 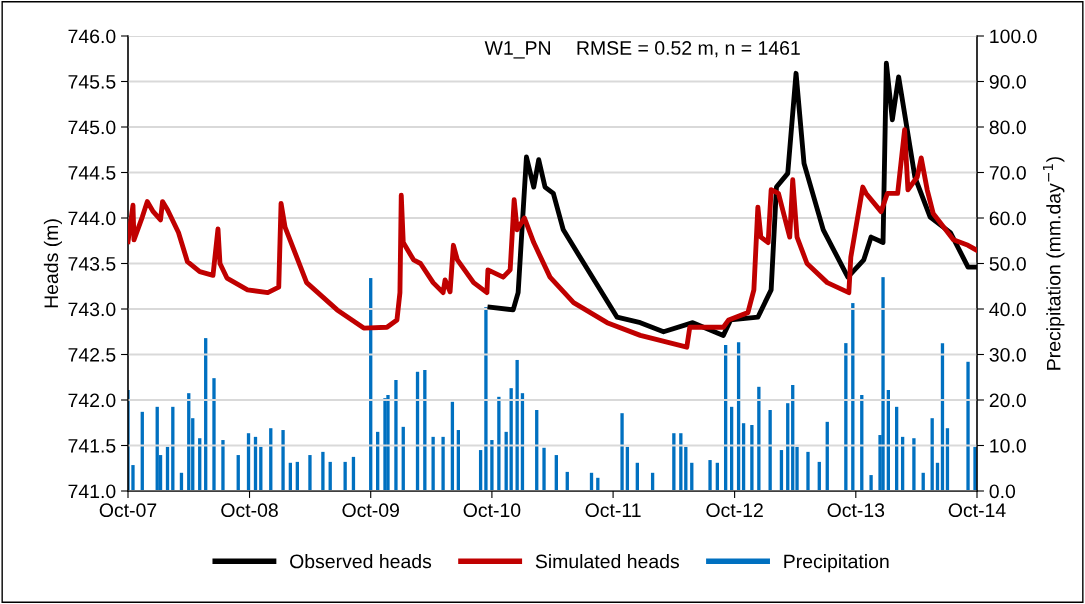 I want to click on y2-tick-label: 20.0, so click(x=1007, y=400).